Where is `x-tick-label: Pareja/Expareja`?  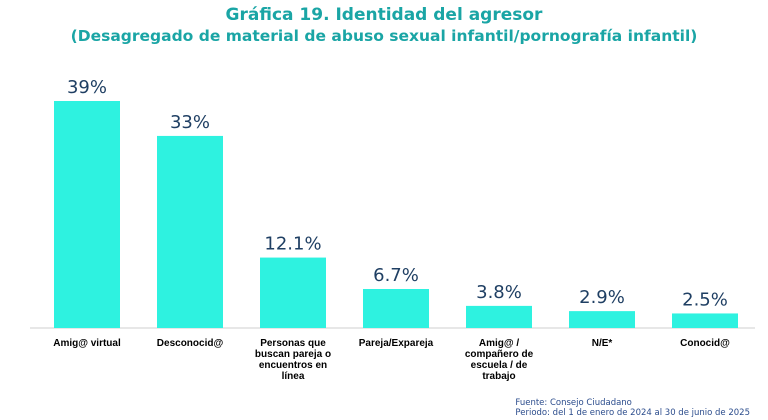
x-tick-label: Pareja/Expareja is located at coordinates (396, 343).